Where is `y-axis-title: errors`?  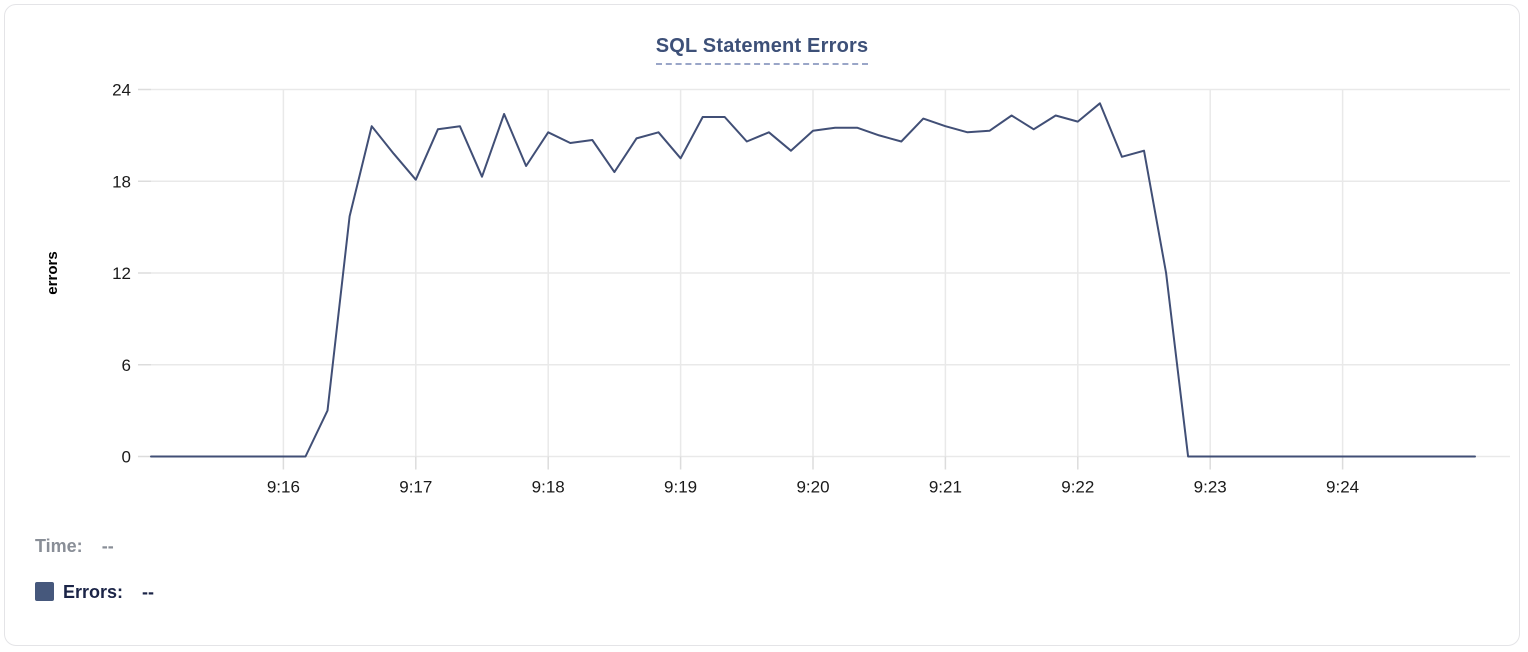
y-axis-title: errors is located at coordinates (52, 272).